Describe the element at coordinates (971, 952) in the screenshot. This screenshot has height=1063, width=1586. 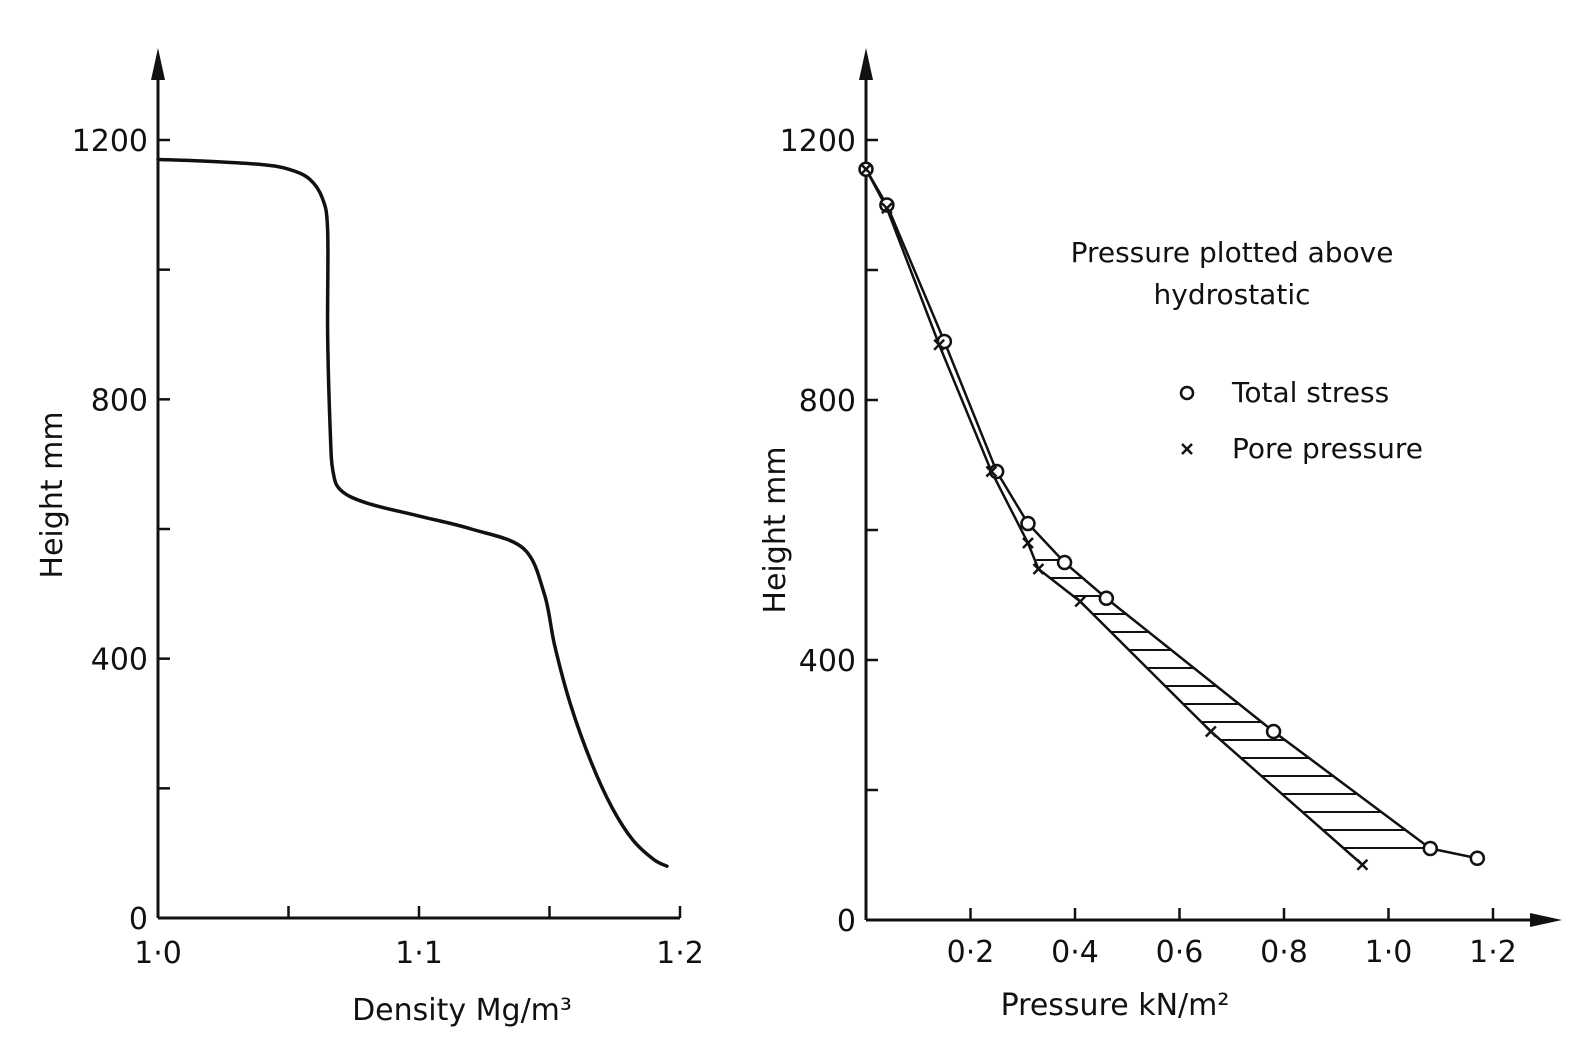
I see `x-tick-label: 0·2` at that location.